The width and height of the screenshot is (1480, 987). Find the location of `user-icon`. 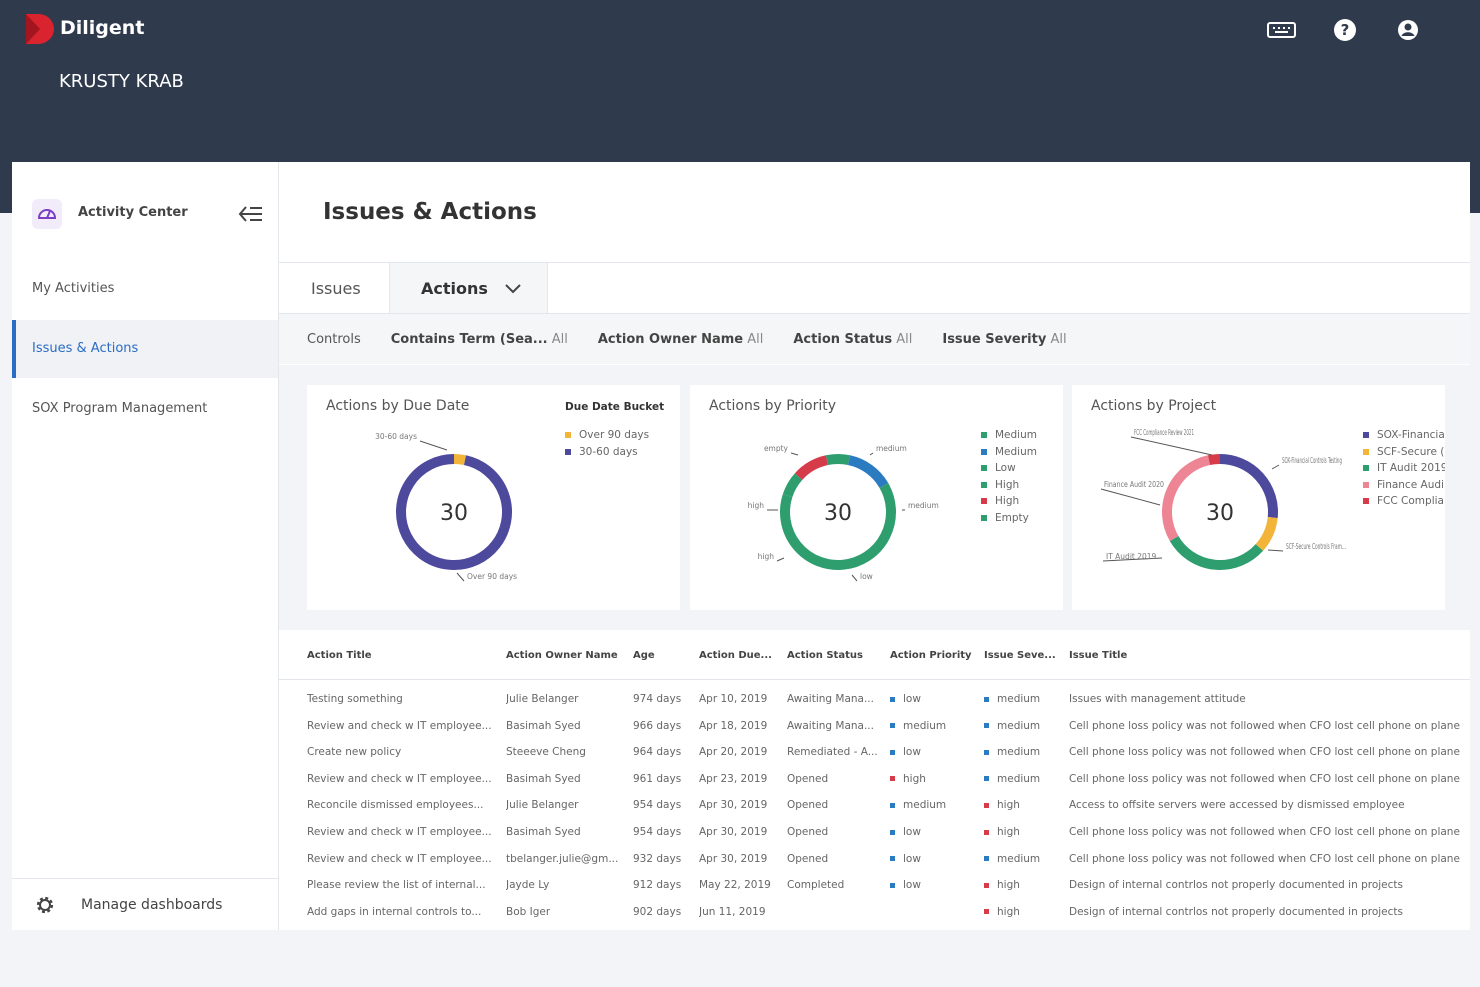

user-icon is located at coordinates (1408, 30).